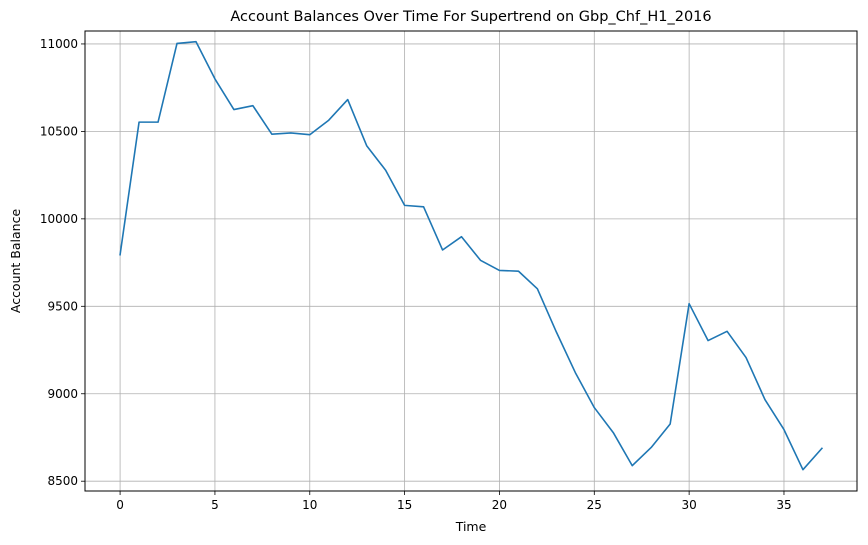  I want to click on x-tick-label: 15, so click(404, 505).